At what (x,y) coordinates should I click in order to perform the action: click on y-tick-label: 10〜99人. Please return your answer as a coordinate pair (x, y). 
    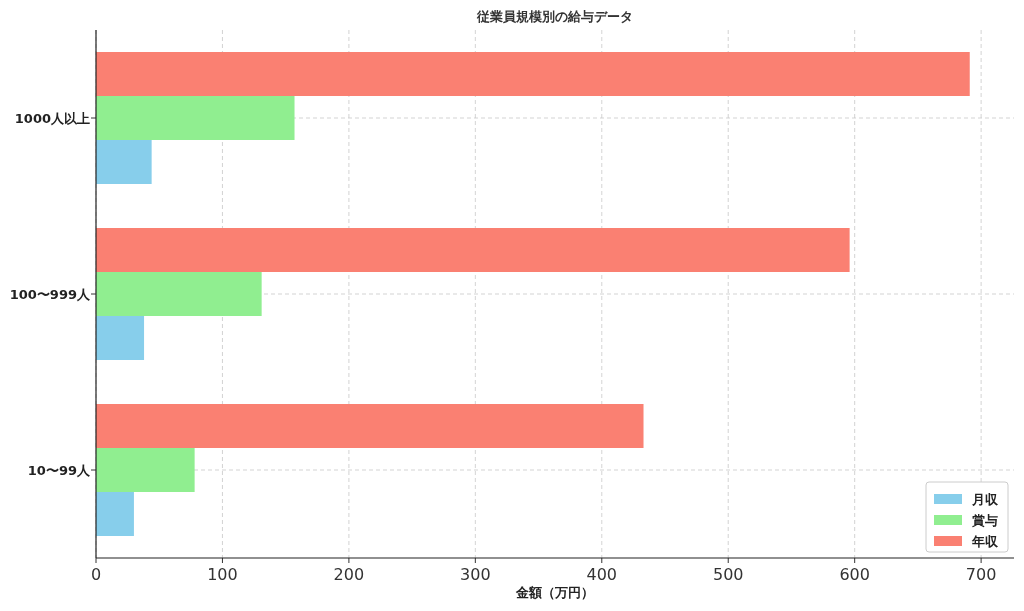
    Looking at the image, I should click on (59, 470).